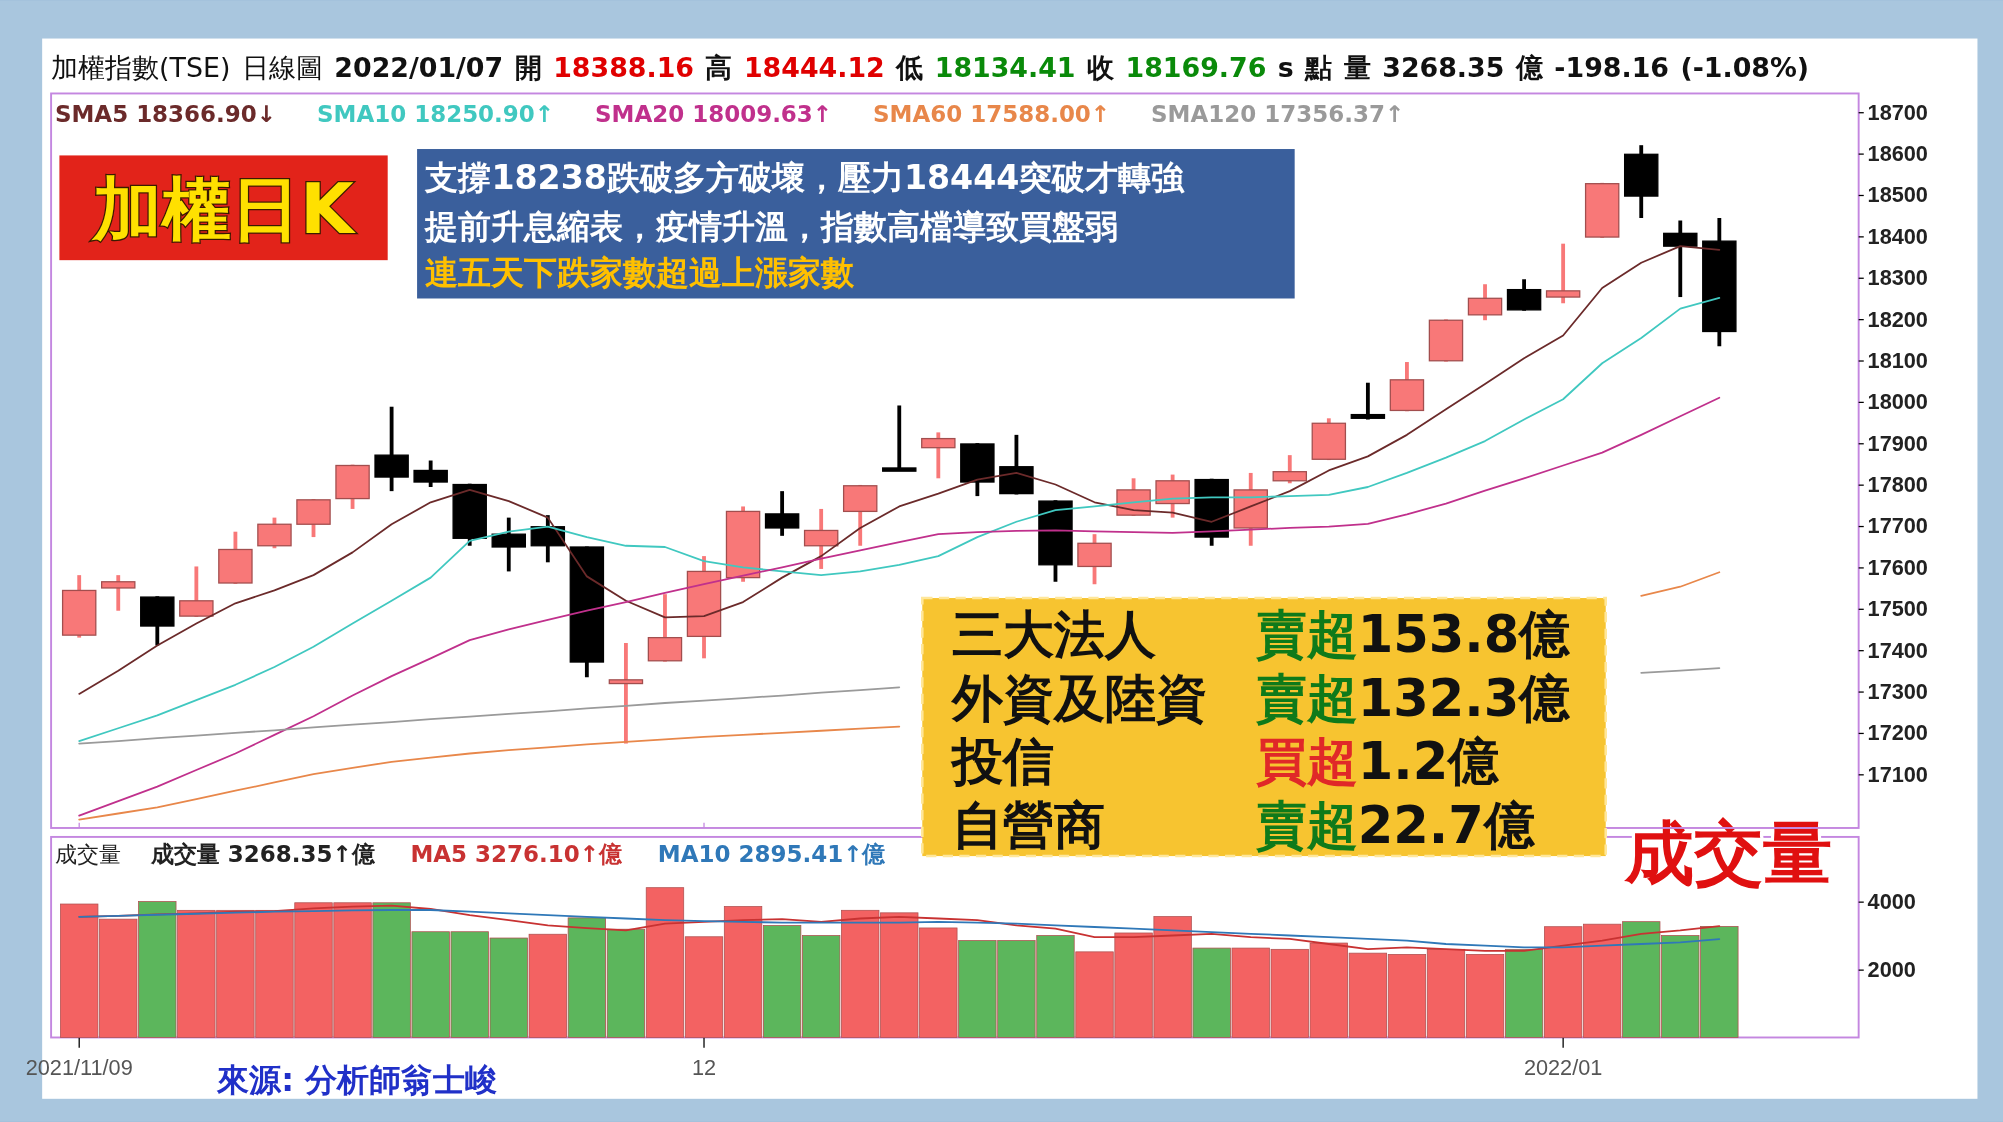 This screenshot has width=2003, height=1122. Describe the element at coordinates (772, 854) in the screenshot. I see `text: MA10 2895.41↑億` at that location.